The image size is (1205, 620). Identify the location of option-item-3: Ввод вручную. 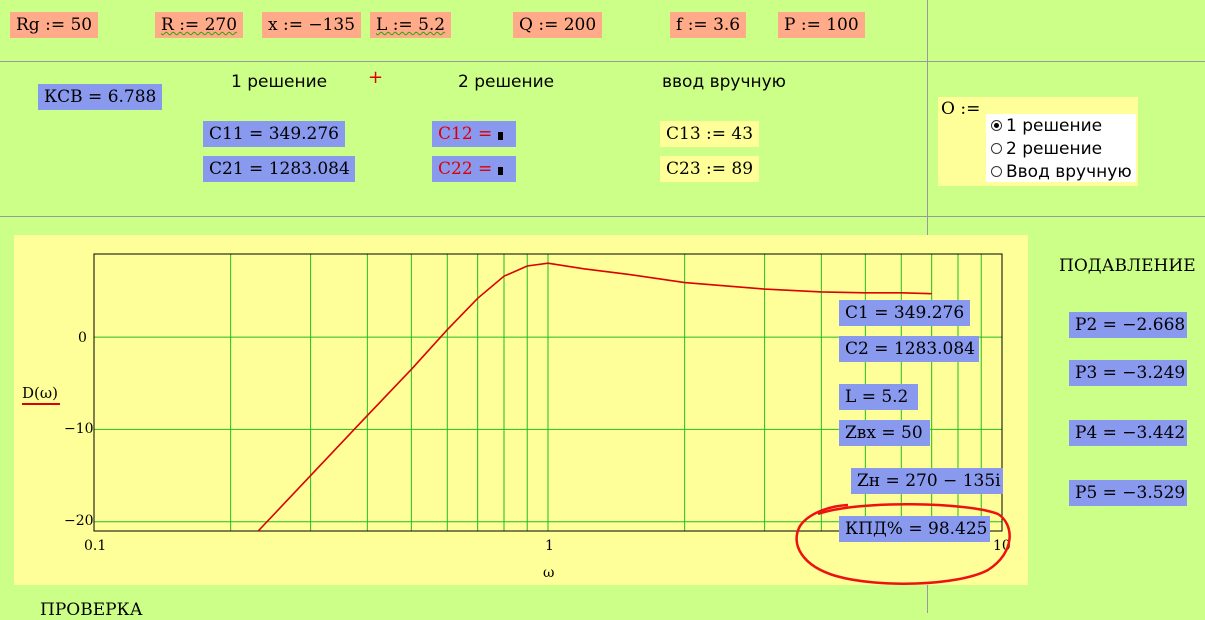
(1061, 171).